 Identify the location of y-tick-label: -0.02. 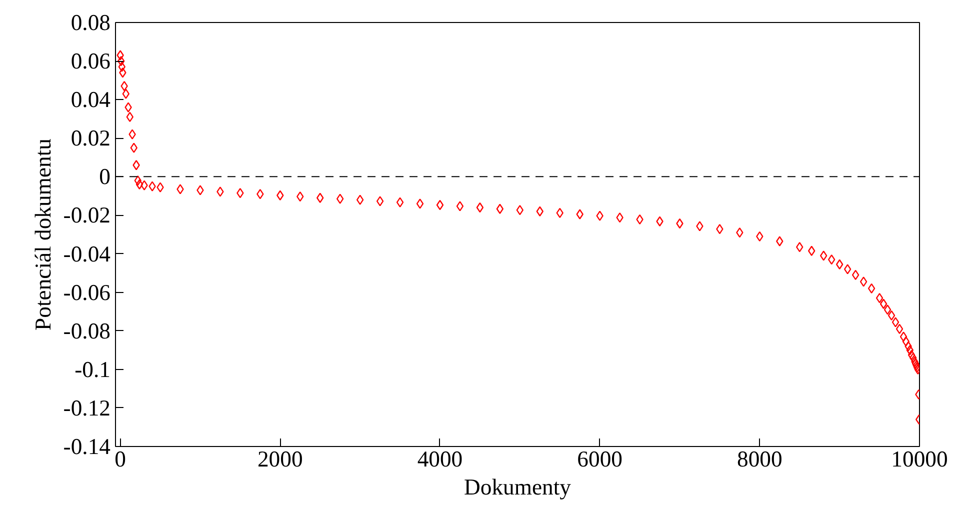
(87, 215).